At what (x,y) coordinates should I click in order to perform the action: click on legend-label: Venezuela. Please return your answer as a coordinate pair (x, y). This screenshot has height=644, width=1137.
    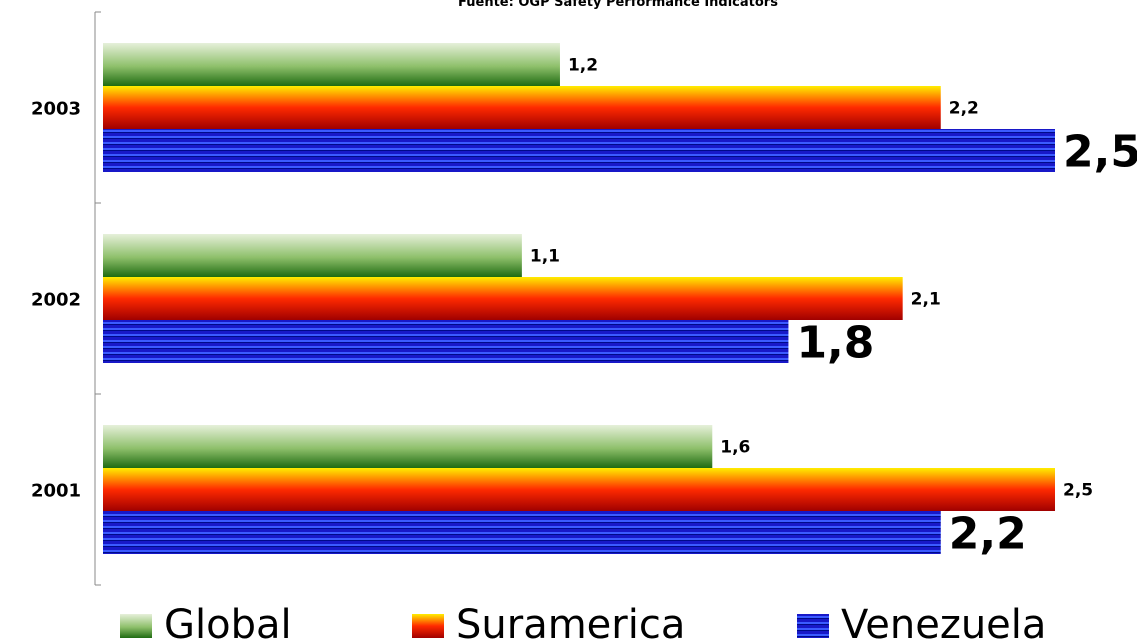
    Looking at the image, I should click on (943, 623).